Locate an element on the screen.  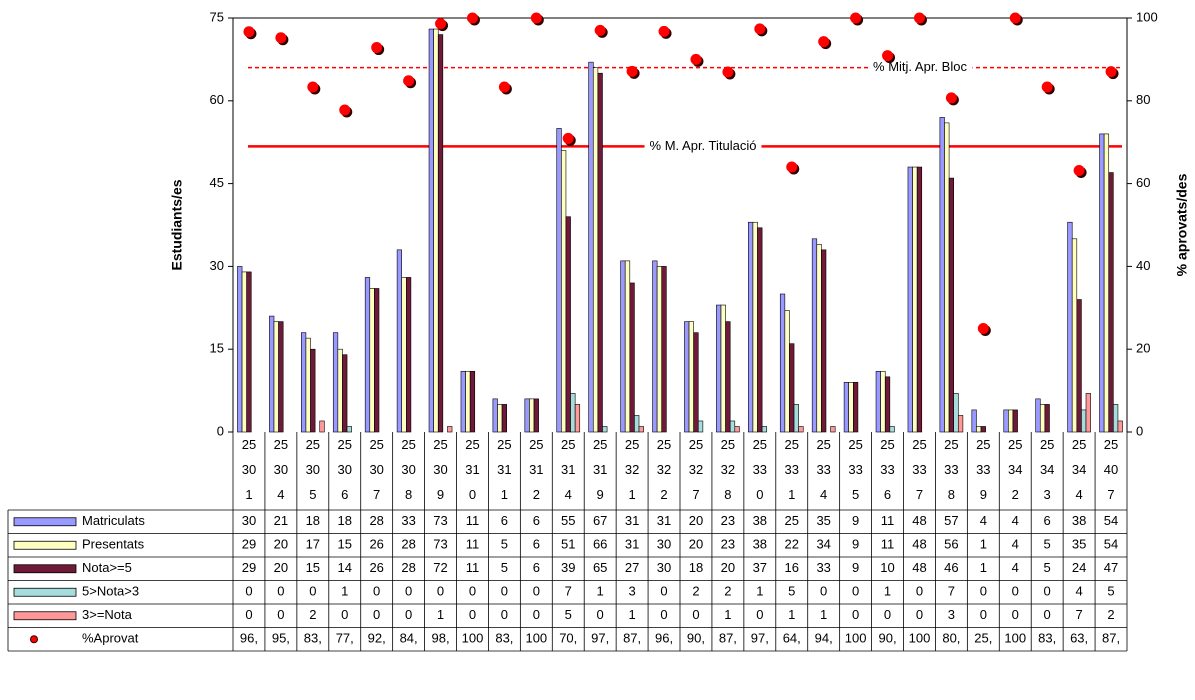
table-cell: 70, is located at coordinates (568, 638).